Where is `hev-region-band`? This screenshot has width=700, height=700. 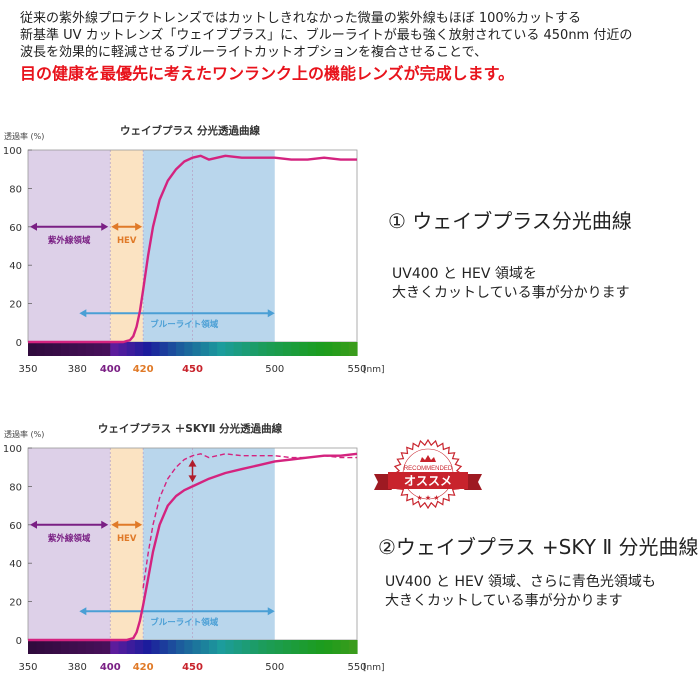
hev-region-band is located at coordinates (127, 246).